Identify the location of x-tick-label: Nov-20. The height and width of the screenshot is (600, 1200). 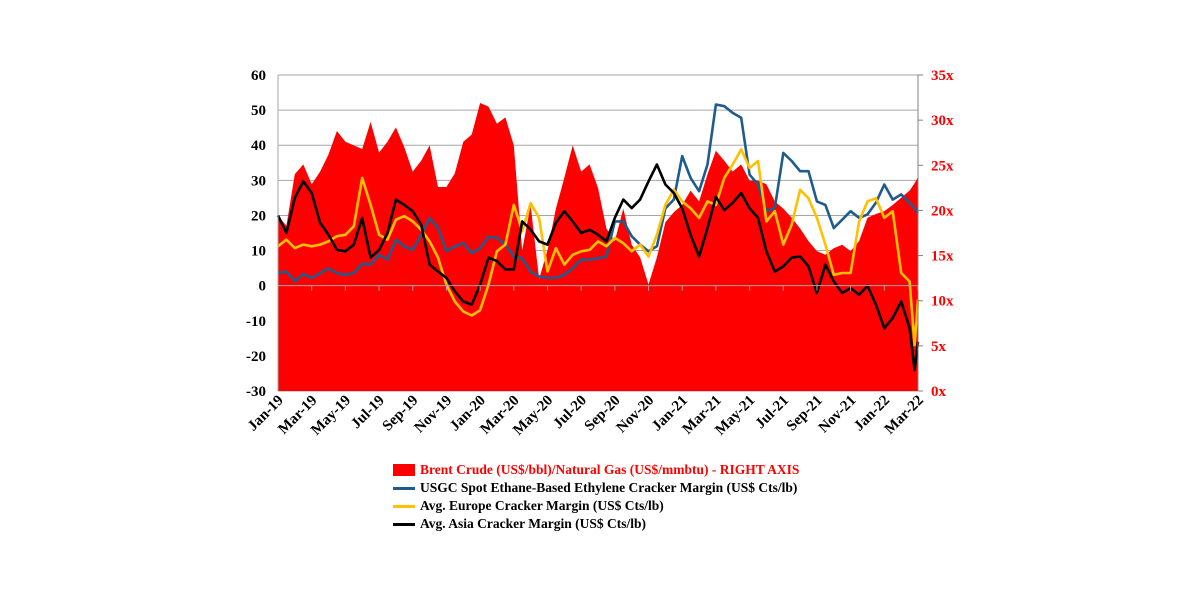
(636, 415).